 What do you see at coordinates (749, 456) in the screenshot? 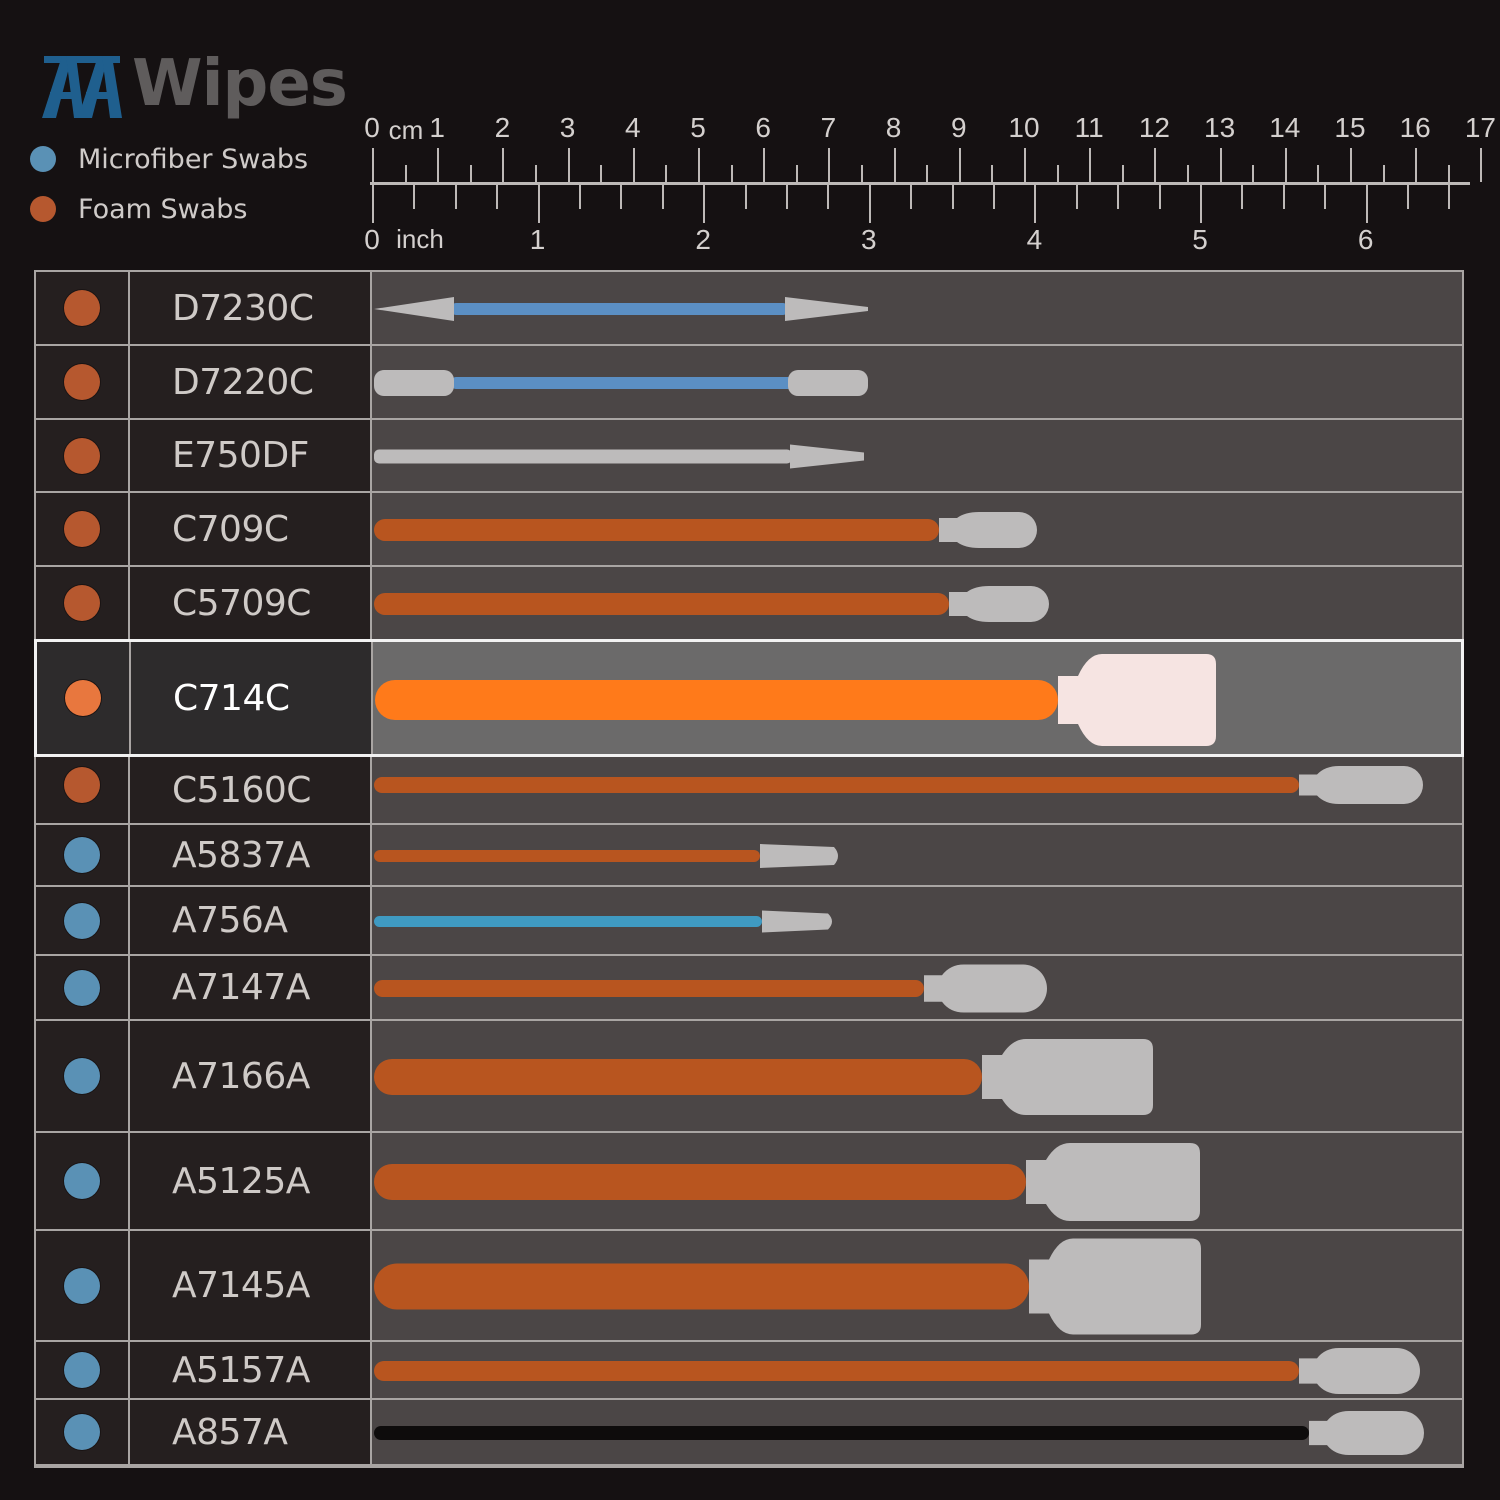
I see `table-row: E750DF` at bounding box center [749, 456].